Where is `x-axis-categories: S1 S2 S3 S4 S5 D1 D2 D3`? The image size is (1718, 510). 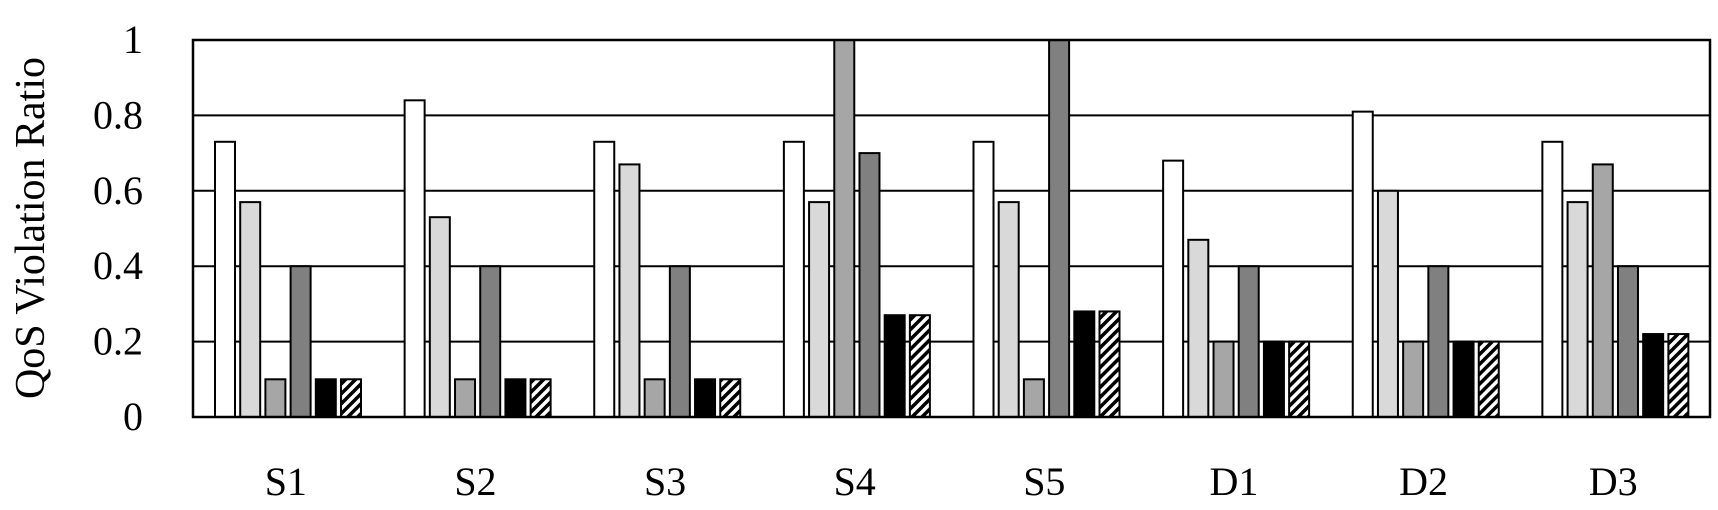
x-axis-categories: S1 S2 S3 S4 S5 D1 D2 D3 is located at coordinates (951, 481).